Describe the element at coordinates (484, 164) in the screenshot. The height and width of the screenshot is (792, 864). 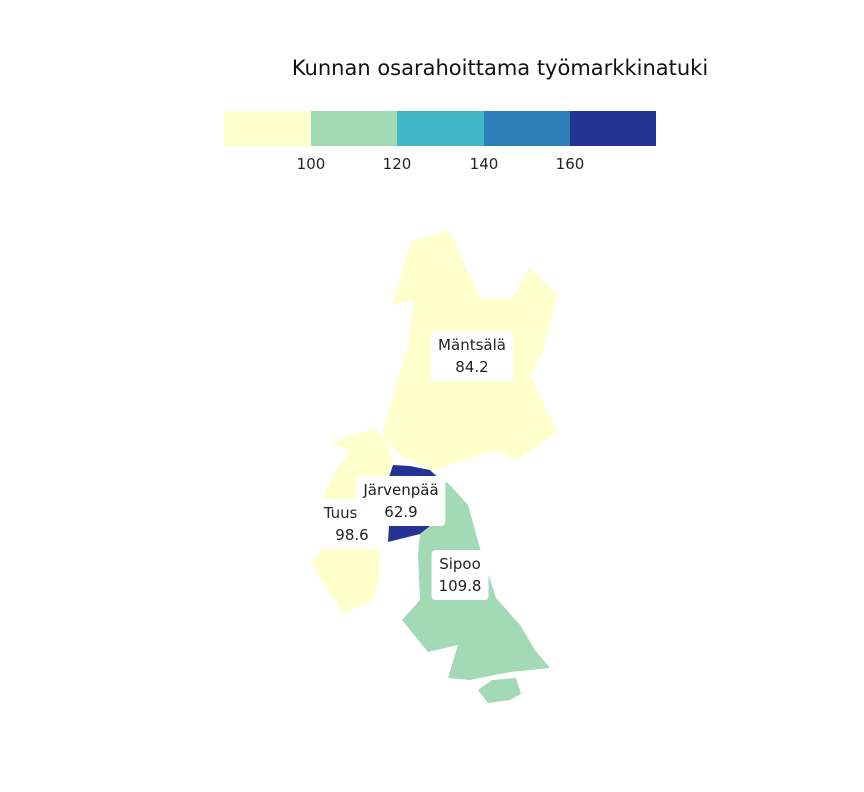
I see `legend-tick-140: 140` at that location.